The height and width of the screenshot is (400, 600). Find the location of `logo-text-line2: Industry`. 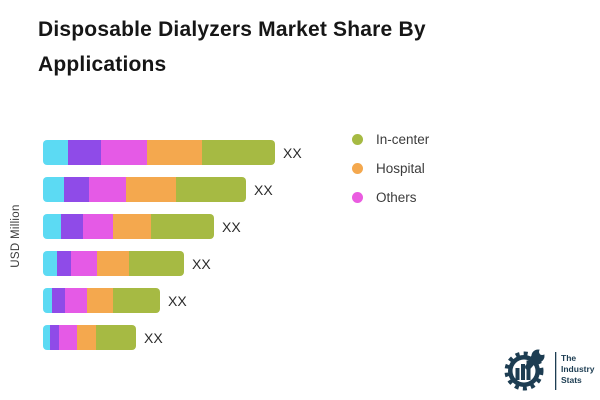

logo-text-line2: Industry is located at coordinates (578, 369).